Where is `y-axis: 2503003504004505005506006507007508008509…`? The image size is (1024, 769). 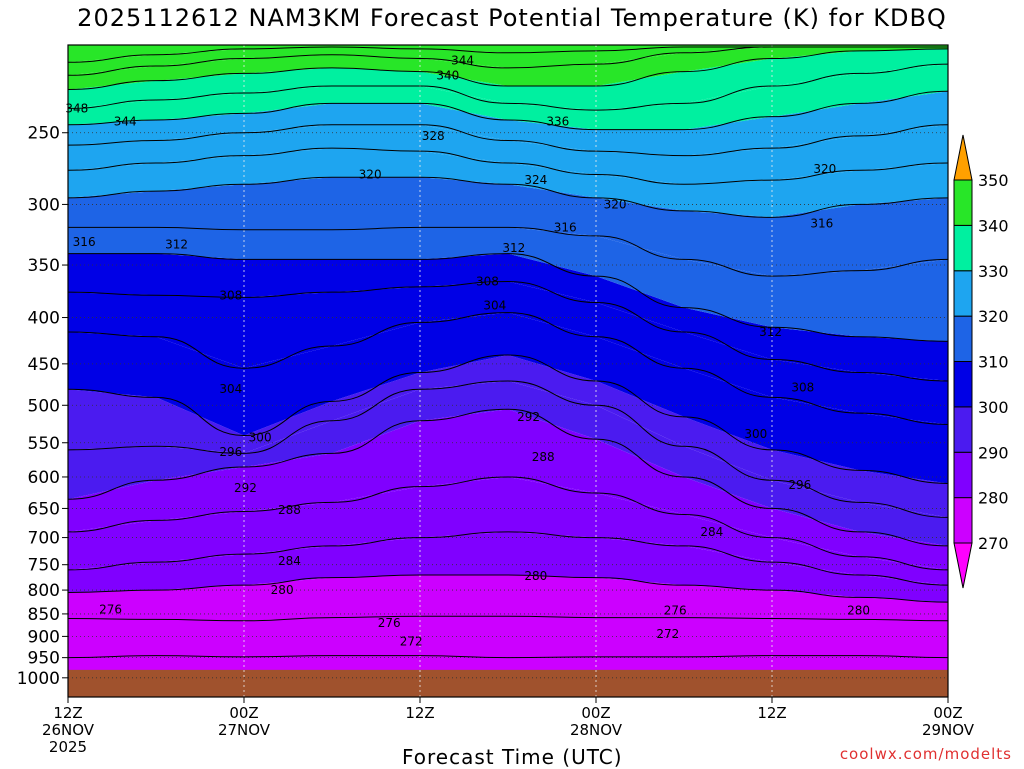 y-axis: 2503003504004505005506006507007508008509… is located at coordinates (42, 406).